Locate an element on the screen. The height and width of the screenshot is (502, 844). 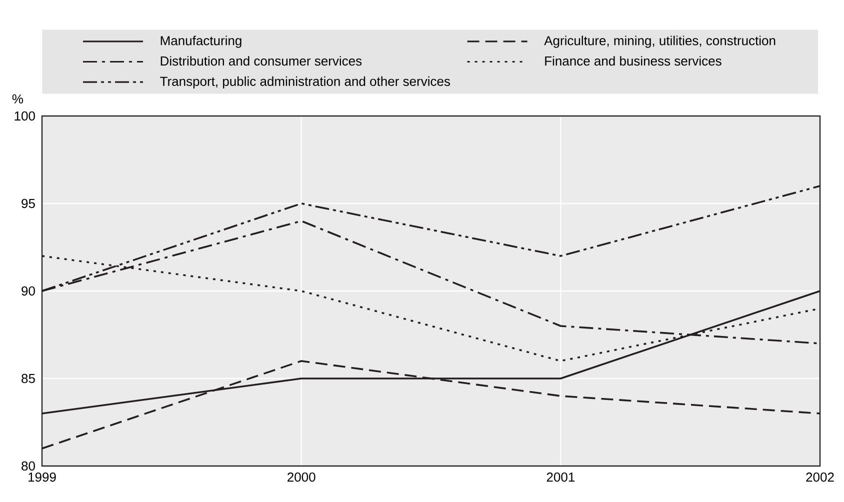
legend-label: Finance and business services is located at coordinates (633, 61).